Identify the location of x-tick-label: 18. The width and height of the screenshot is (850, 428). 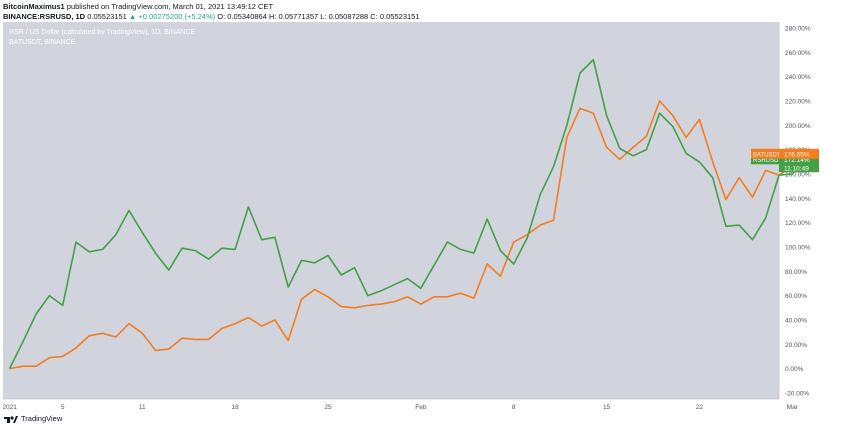
(236, 407).